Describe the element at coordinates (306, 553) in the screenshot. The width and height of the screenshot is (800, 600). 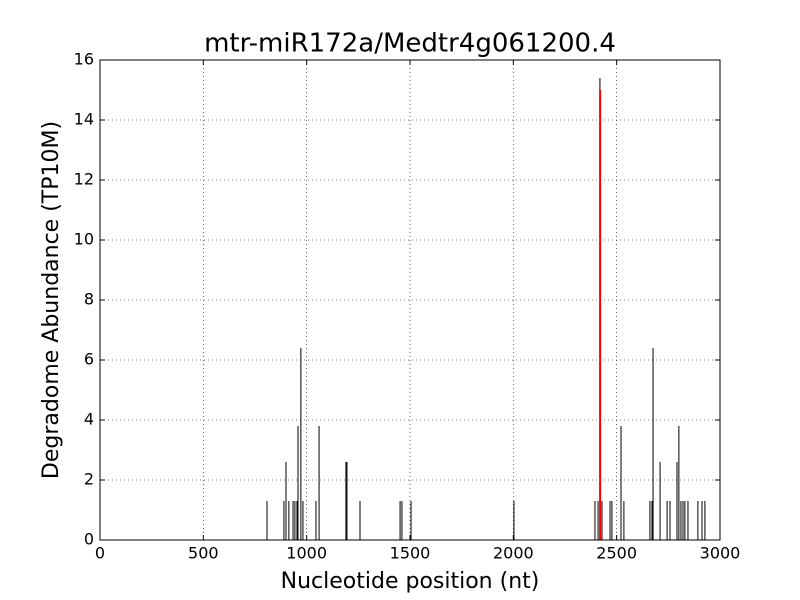
I see `x-tick-label: 1000` at that location.